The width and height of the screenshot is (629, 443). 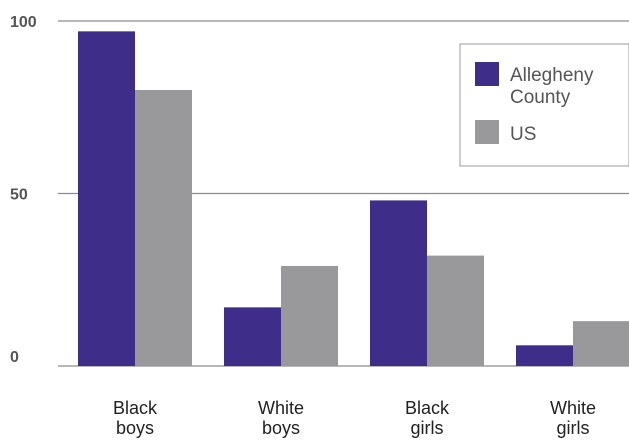 I want to click on x-tick-label-black-girls-line-2: girls, so click(x=426, y=428).